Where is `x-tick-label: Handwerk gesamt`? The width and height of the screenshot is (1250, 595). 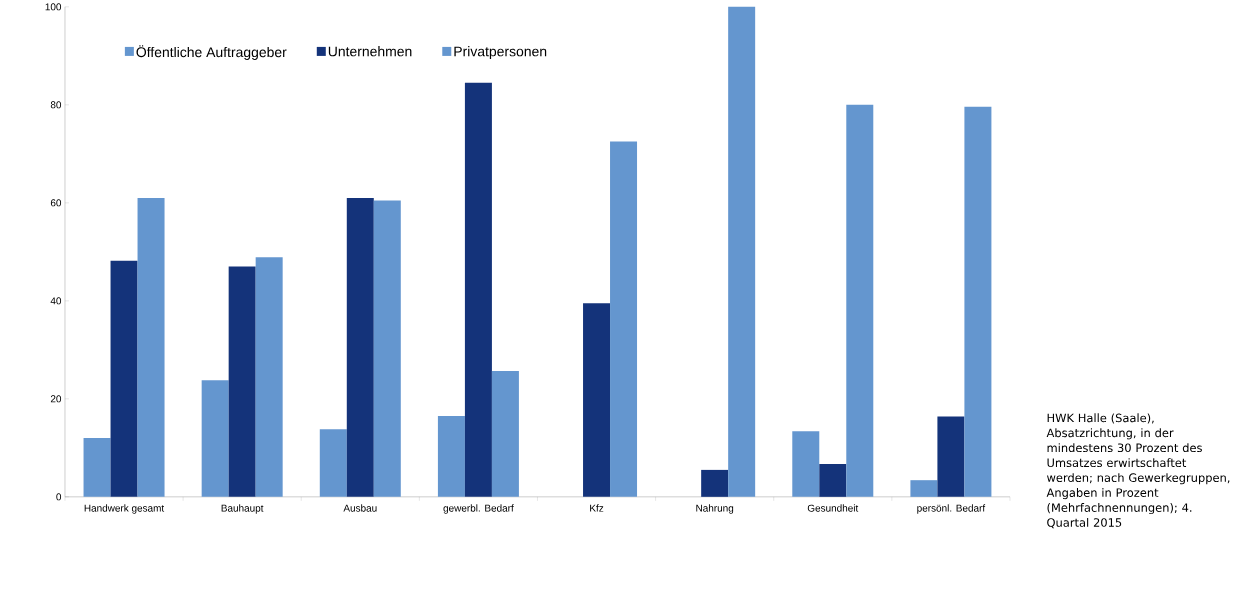
x-tick-label: Handwerk gesamt is located at coordinates (124, 509).